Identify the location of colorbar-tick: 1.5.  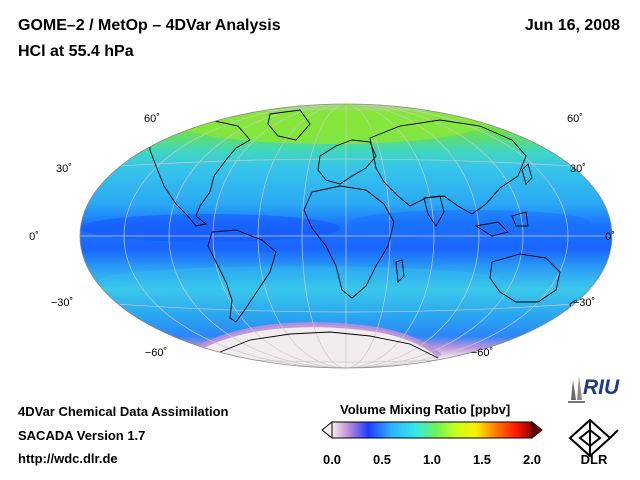
(482, 459).